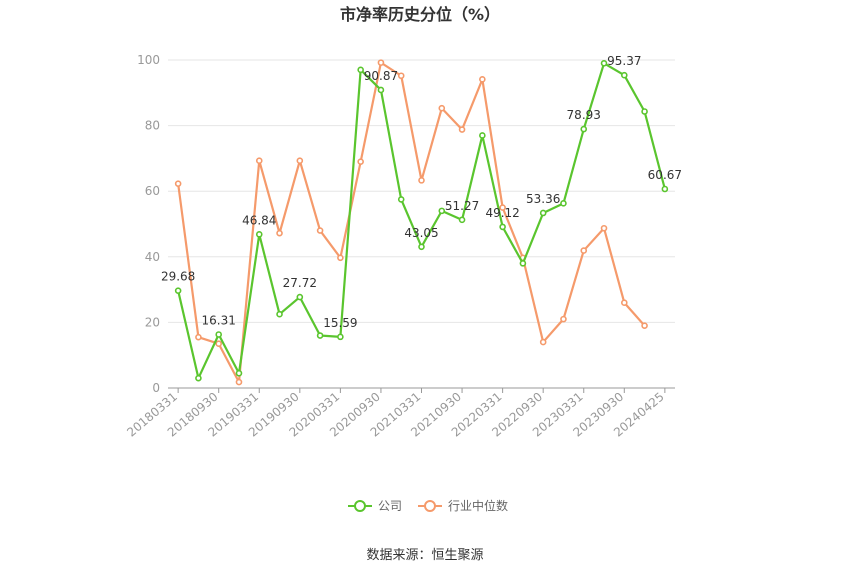 The image size is (850, 575). What do you see at coordinates (152, 257) in the screenshot?
I see `y-tick-label: 40` at bounding box center [152, 257].